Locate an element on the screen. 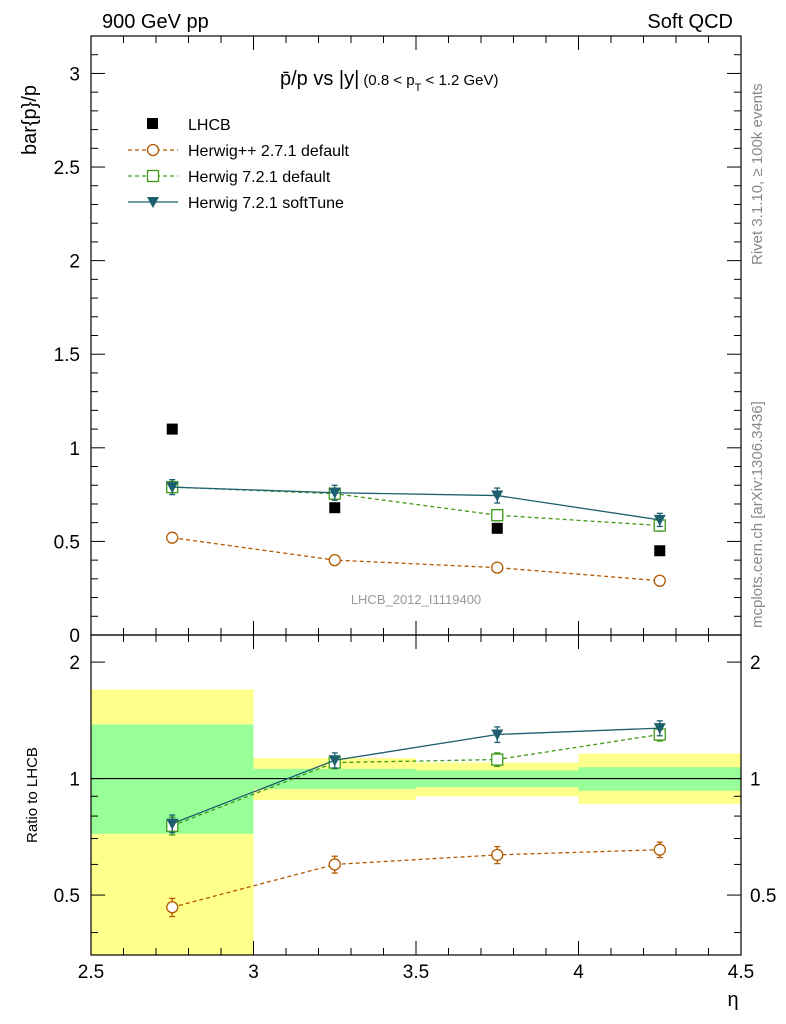 This screenshot has width=786, height=1024. ratio-line-h721soft is located at coordinates (416, 776).